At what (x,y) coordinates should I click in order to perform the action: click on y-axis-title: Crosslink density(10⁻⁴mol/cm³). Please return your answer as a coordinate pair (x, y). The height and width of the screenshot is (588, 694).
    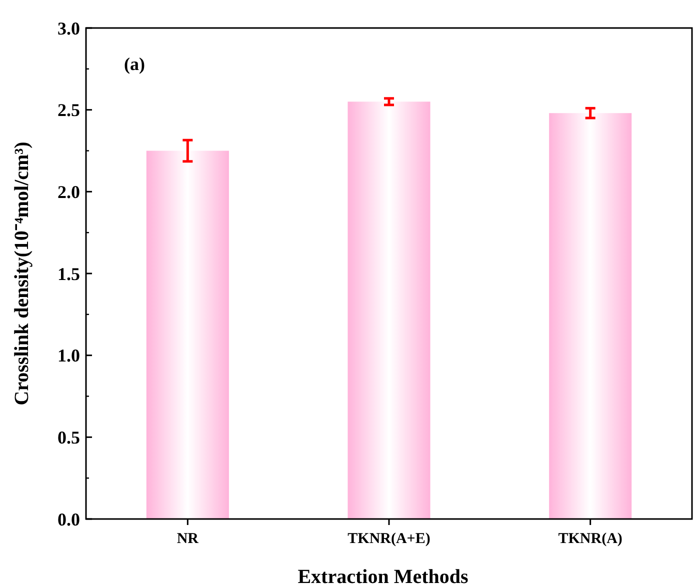
    Looking at the image, I should click on (22, 274).